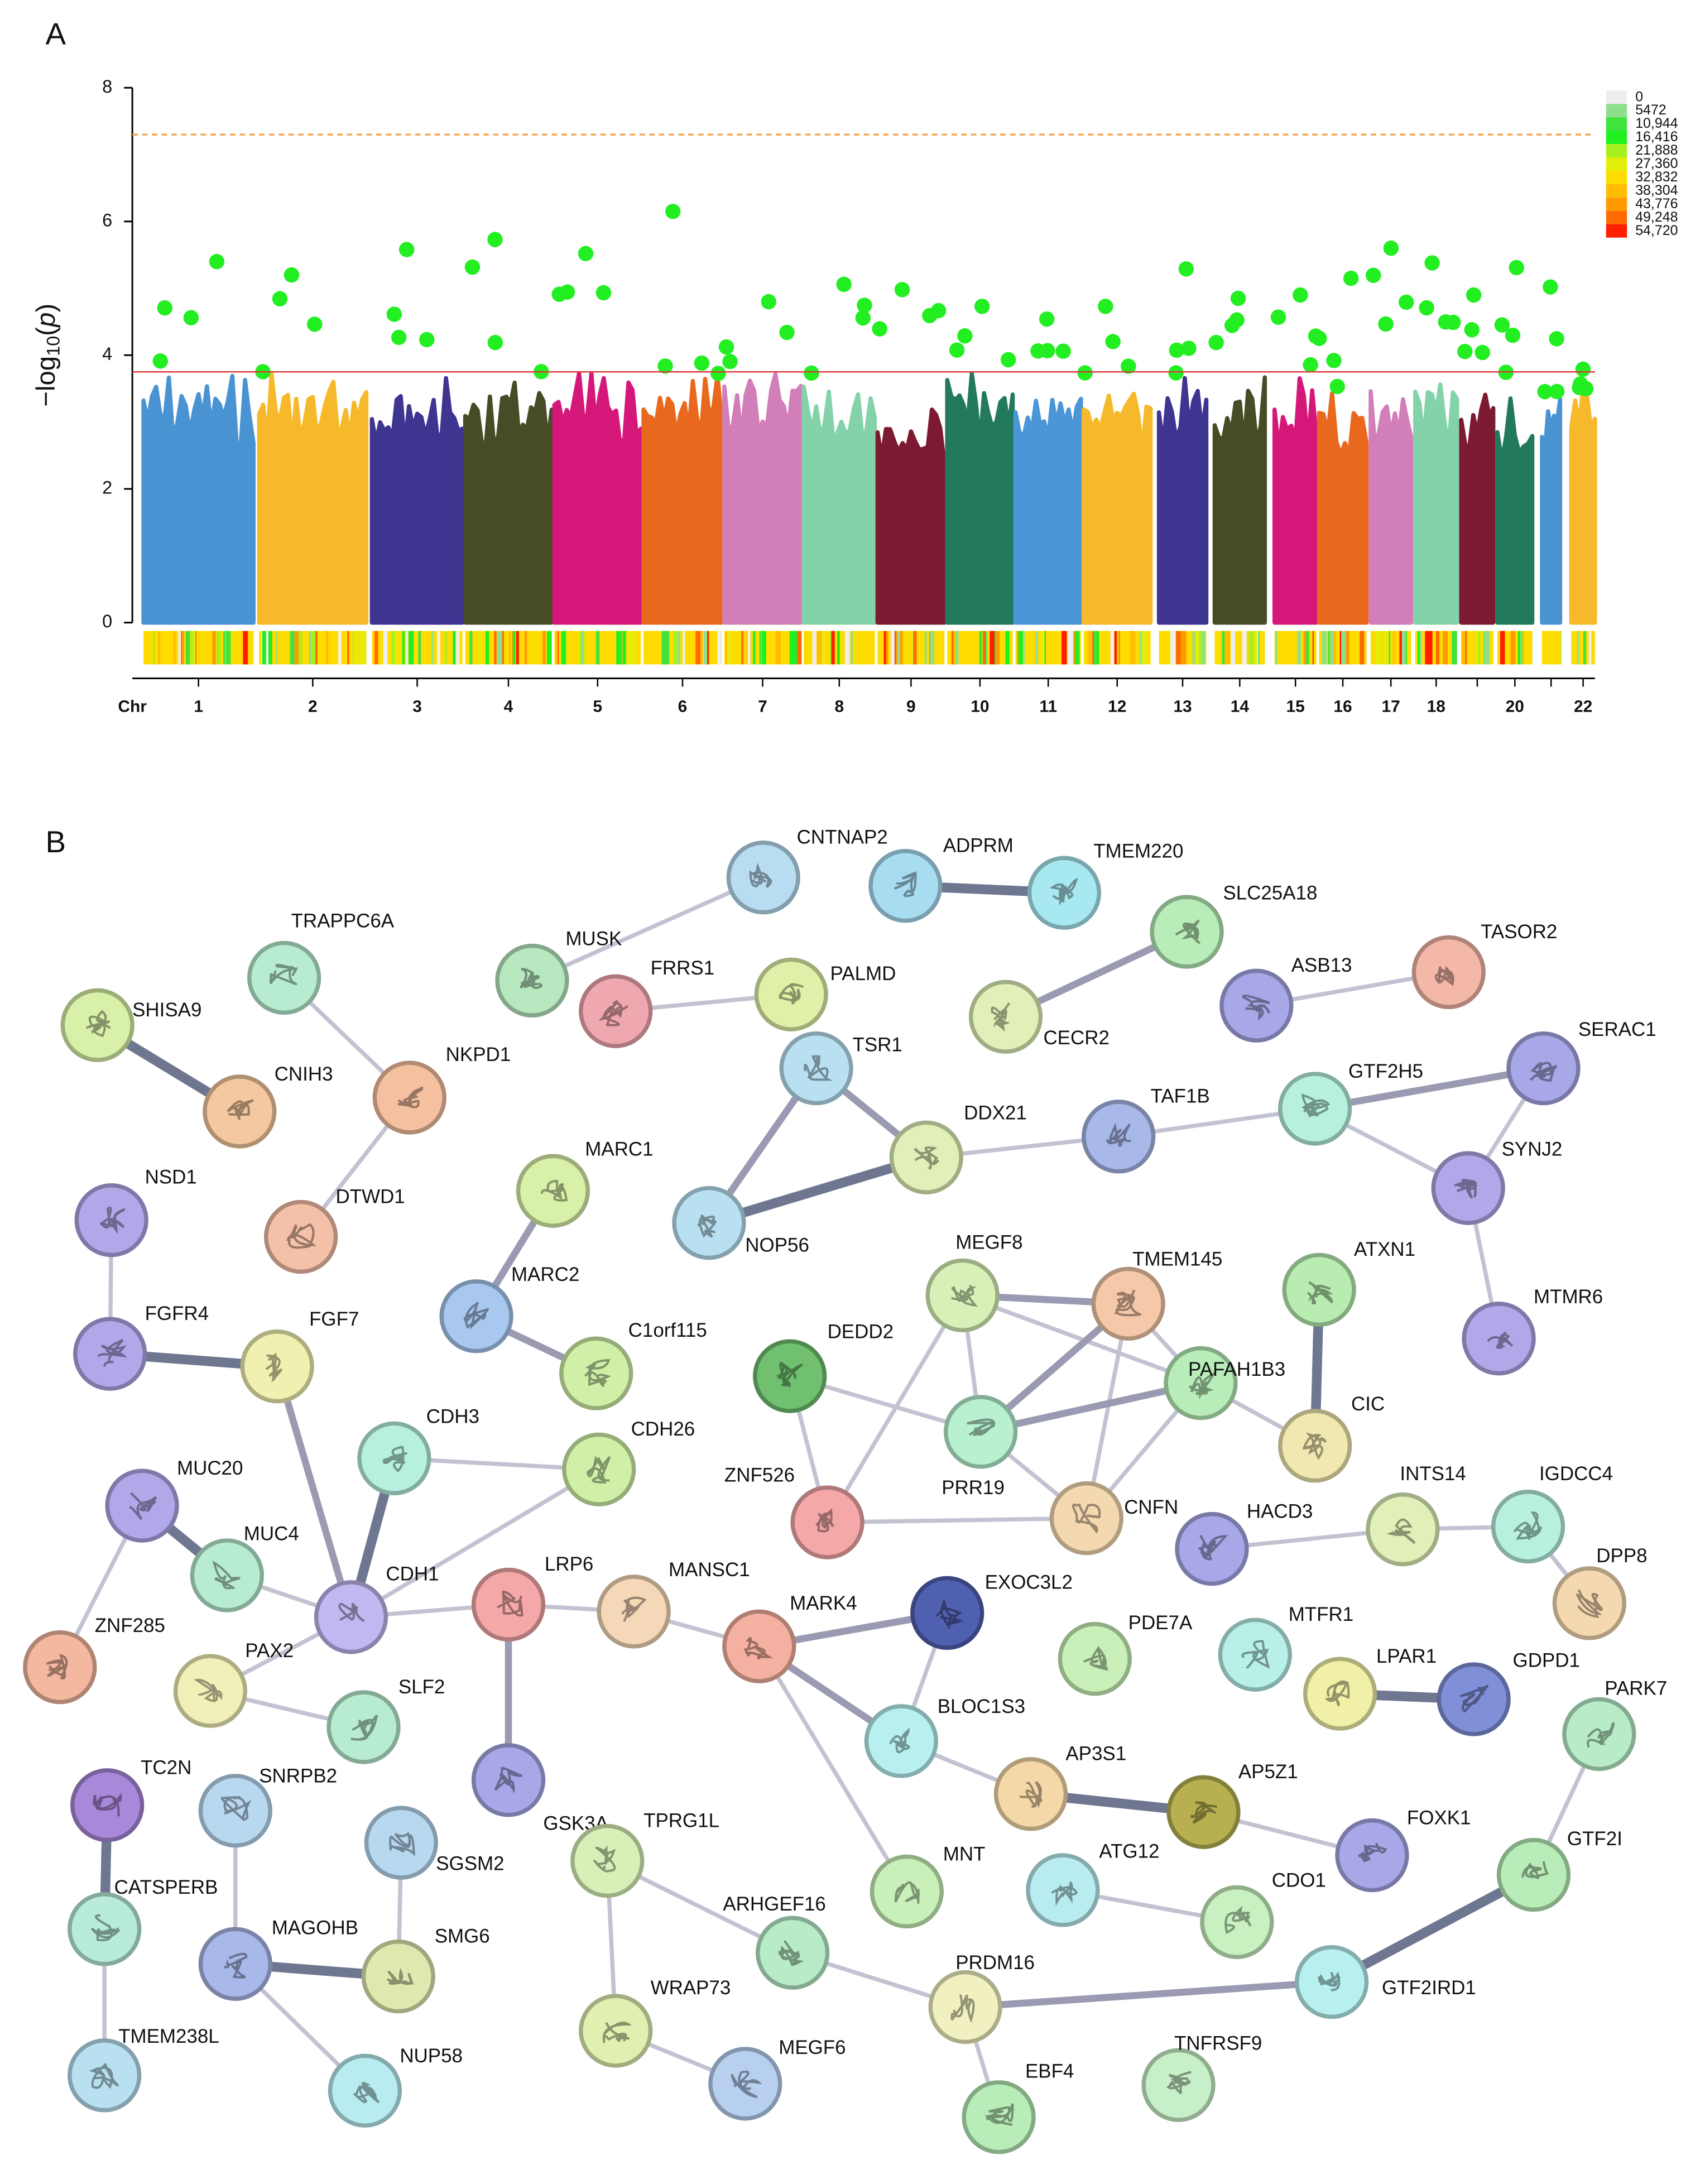 The width and height of the screenshot is (1705, 2184). Describe the element at coordinates (343, 921) in the screenshot. I see `protein-label: TRAPPC6A` at that location.